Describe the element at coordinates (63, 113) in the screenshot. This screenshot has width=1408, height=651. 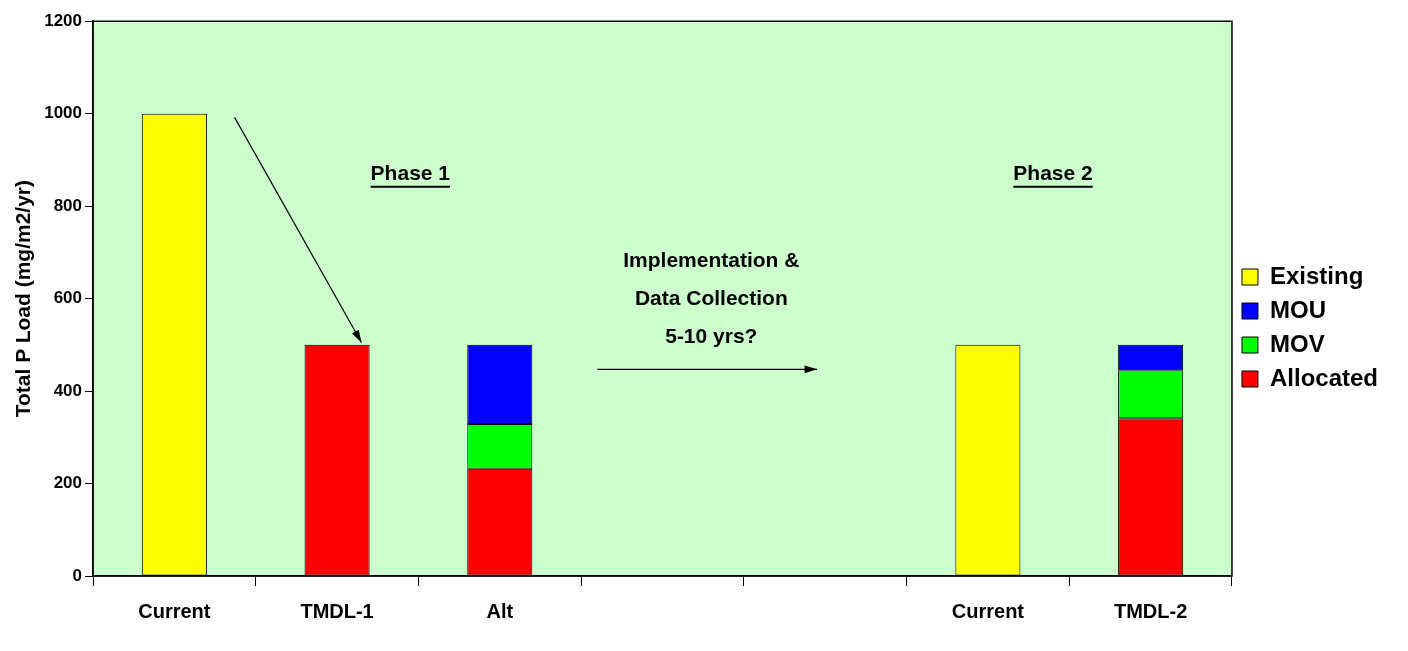
I see `y-tick-label: 1000` at that location.